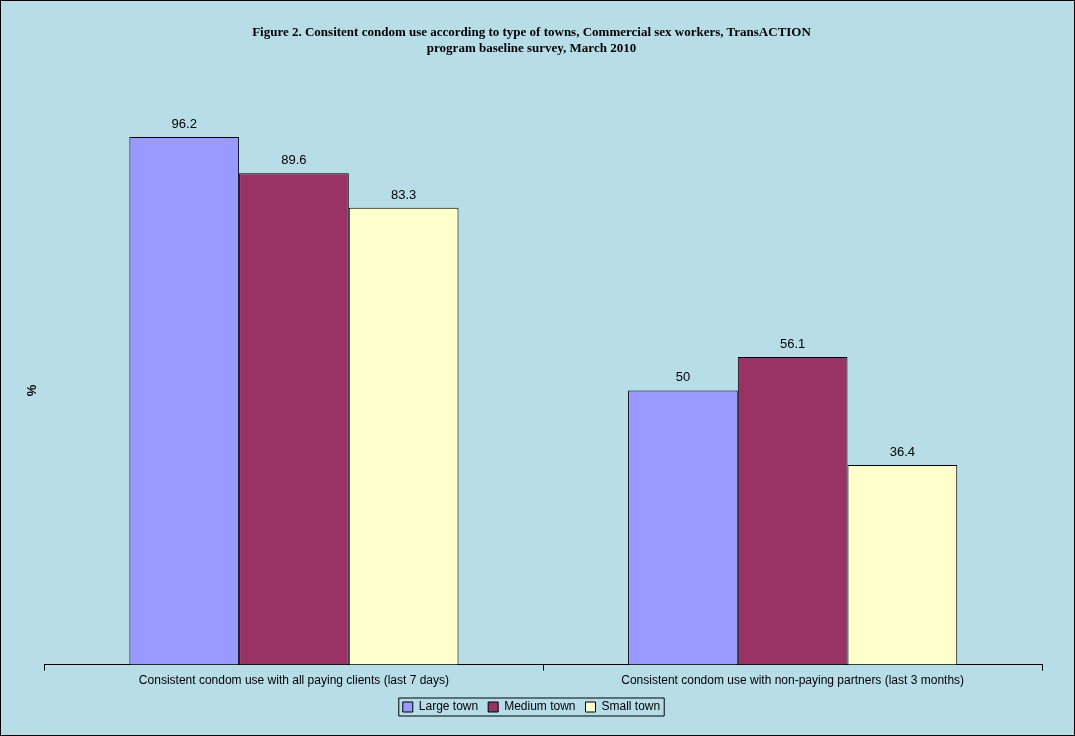  Describe the element at coordinates (902, 452) in the screenshot. I see `data-label: 36.4` at that location.